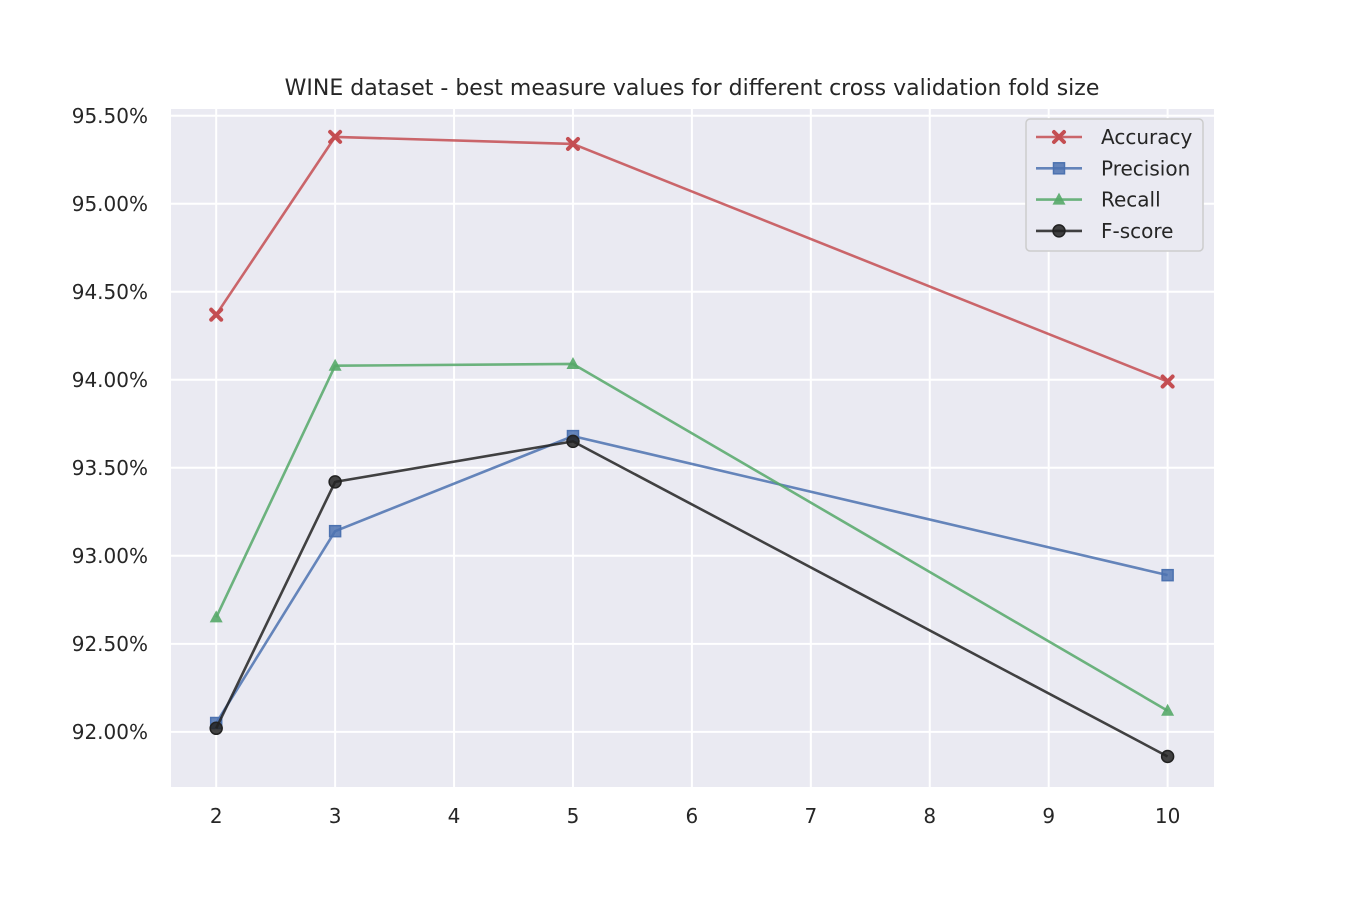 The width and height of the screenshot is (1350, 900). I want to click on y-tick-label: 92.50%, so click(110, 644).